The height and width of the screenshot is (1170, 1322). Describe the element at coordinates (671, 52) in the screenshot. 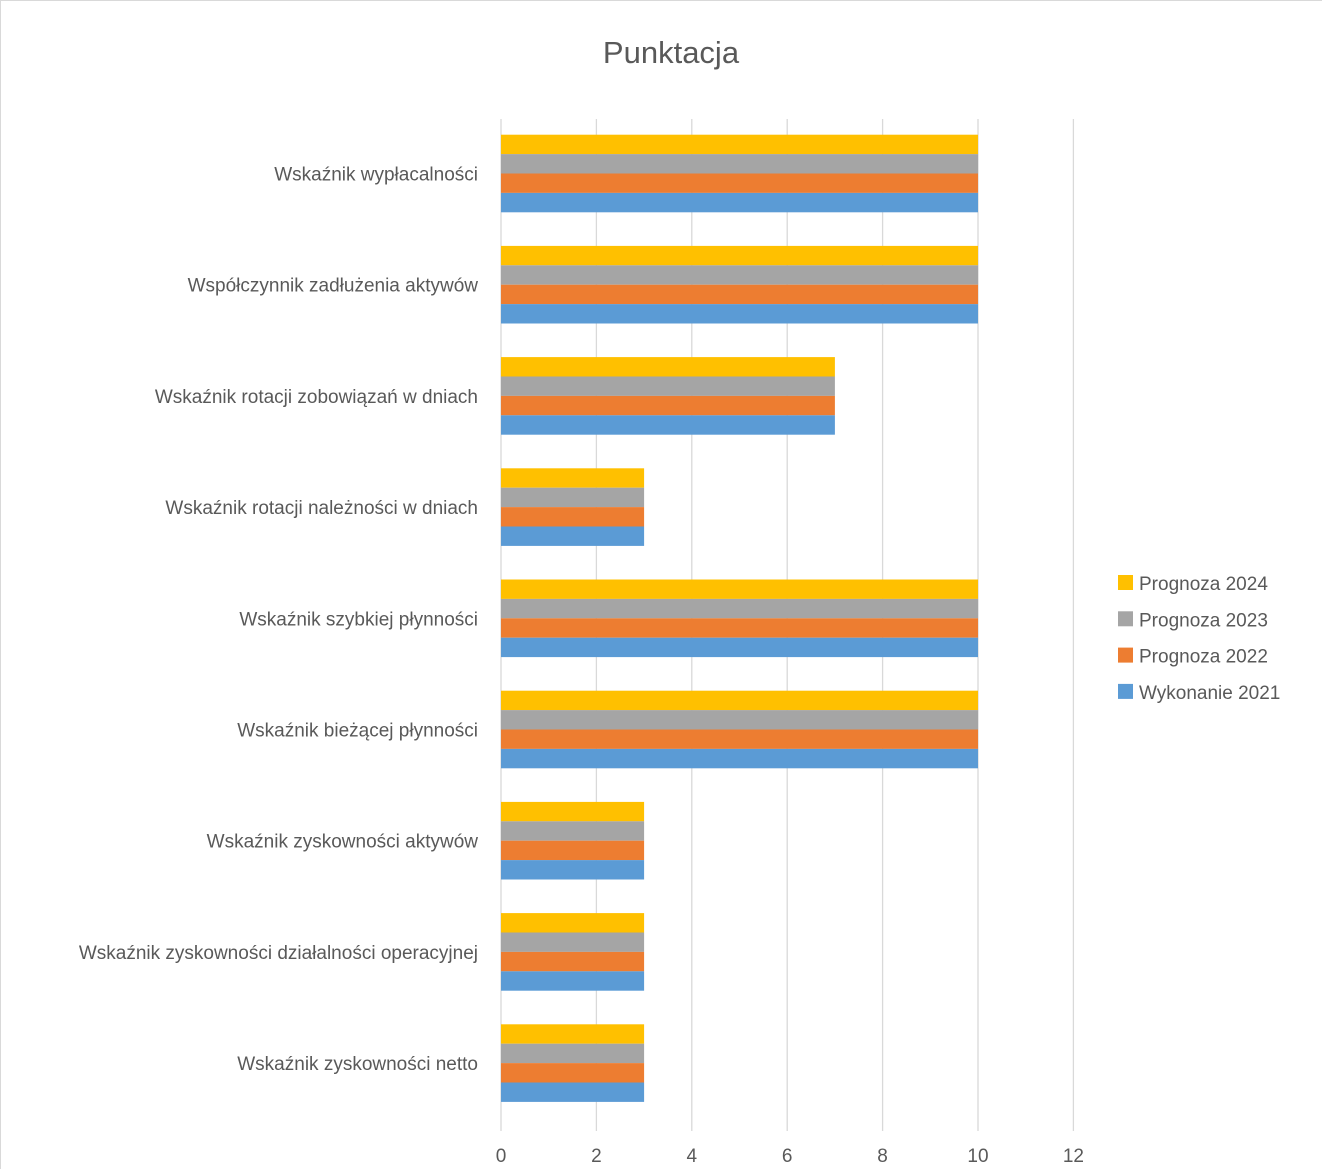

I see `chart-title: Punktacja` at that location.